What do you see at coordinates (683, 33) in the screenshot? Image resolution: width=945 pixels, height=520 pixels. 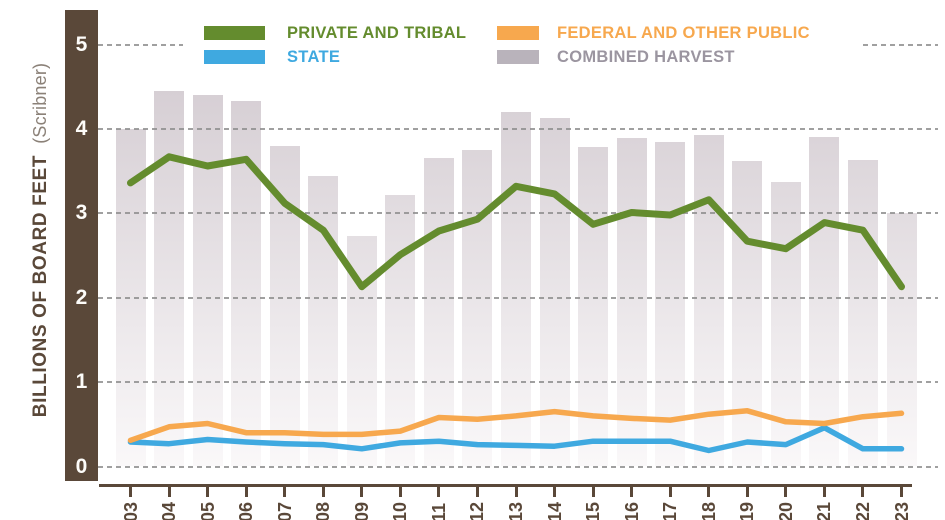 I see `legend-label-federal-public: FEDERAL AND OTHER PUBLIC` at bounding box center [683, 33].